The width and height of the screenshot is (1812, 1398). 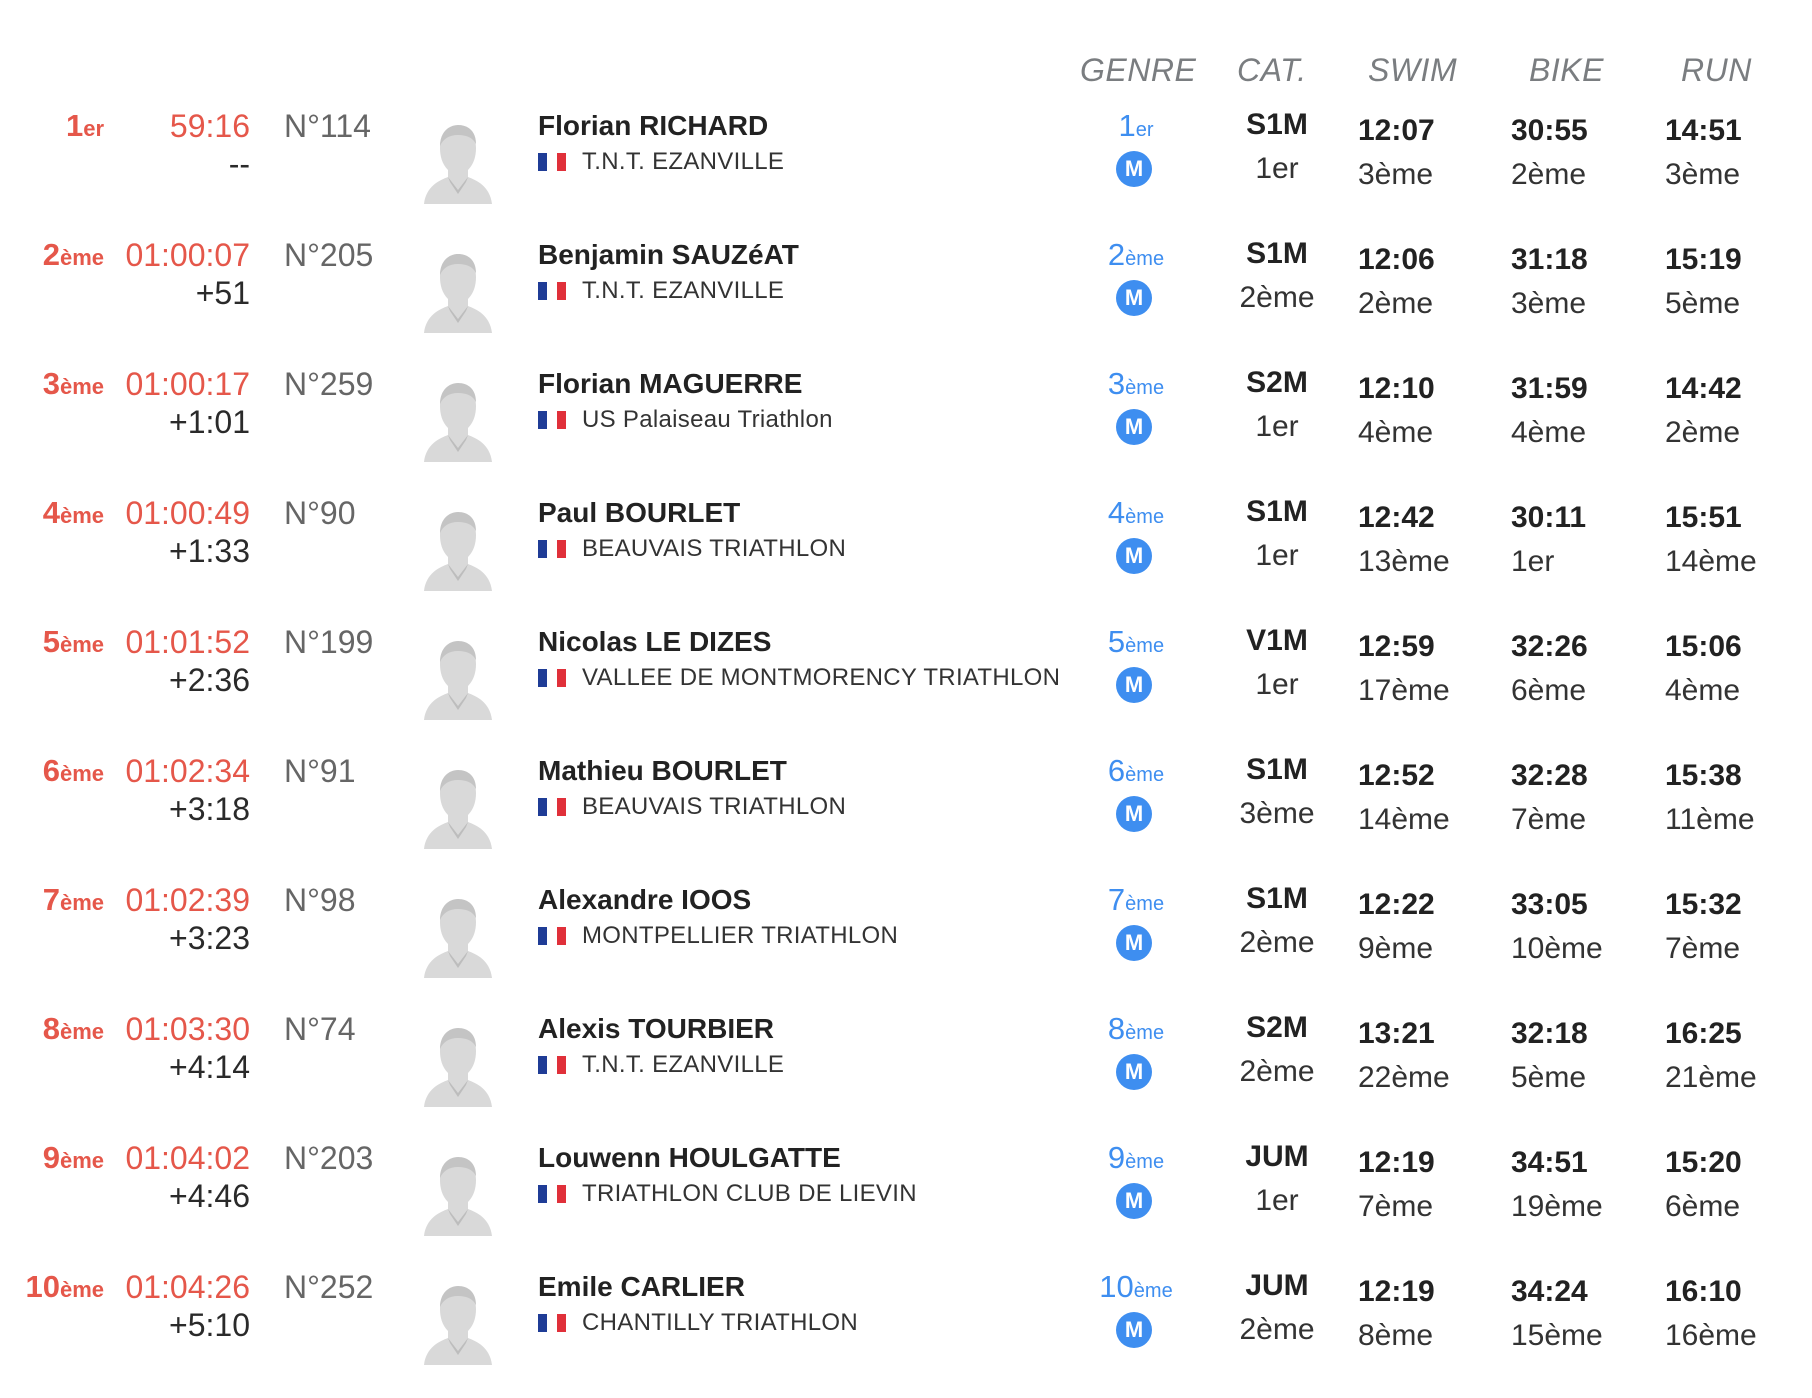 What do you see at coordinates (1549, 904) in the screenshot?
I see `bike-time: 33:05` at bounding box center [1549, 904].